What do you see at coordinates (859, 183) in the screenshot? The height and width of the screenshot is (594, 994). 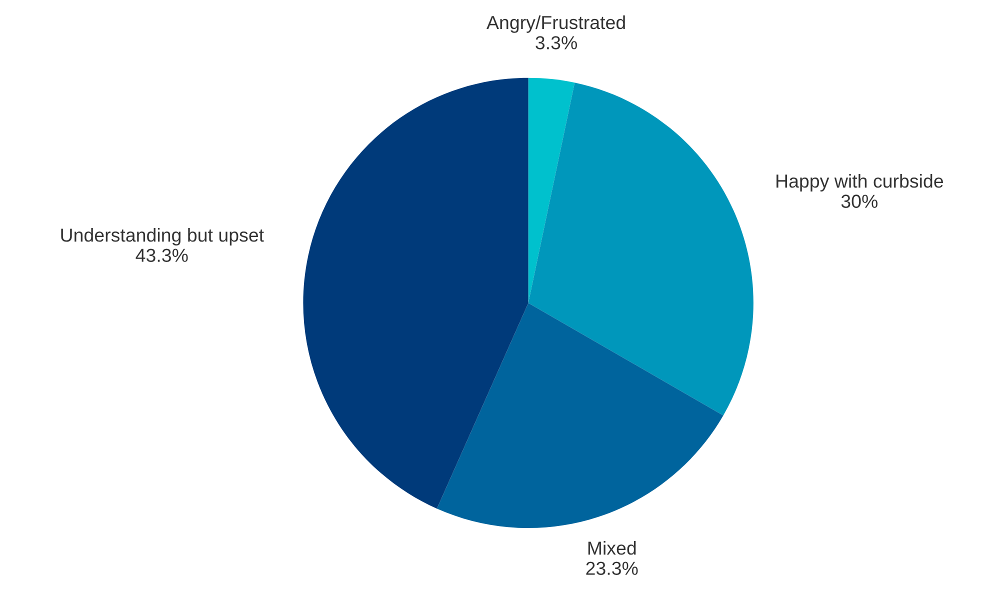 I see `slice-label: Happy with curbside` at bounding box center [859, 183].